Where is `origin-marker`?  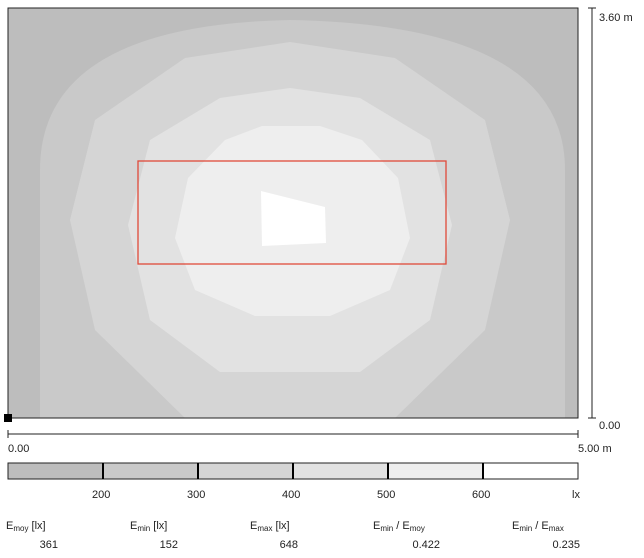
origin-marker is located at coordinates (8, 418).